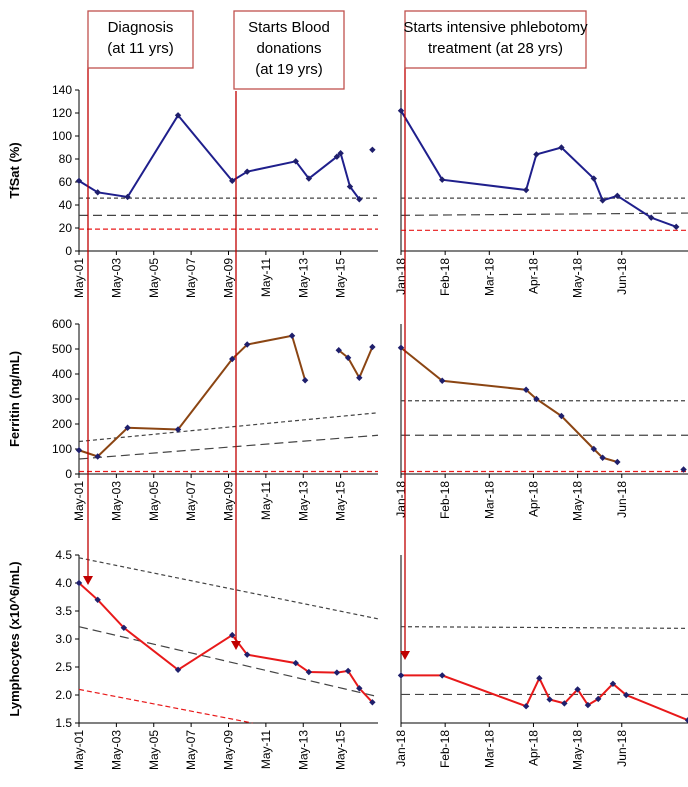  I want to click on y-tick-label: 400, so click(62, 374).